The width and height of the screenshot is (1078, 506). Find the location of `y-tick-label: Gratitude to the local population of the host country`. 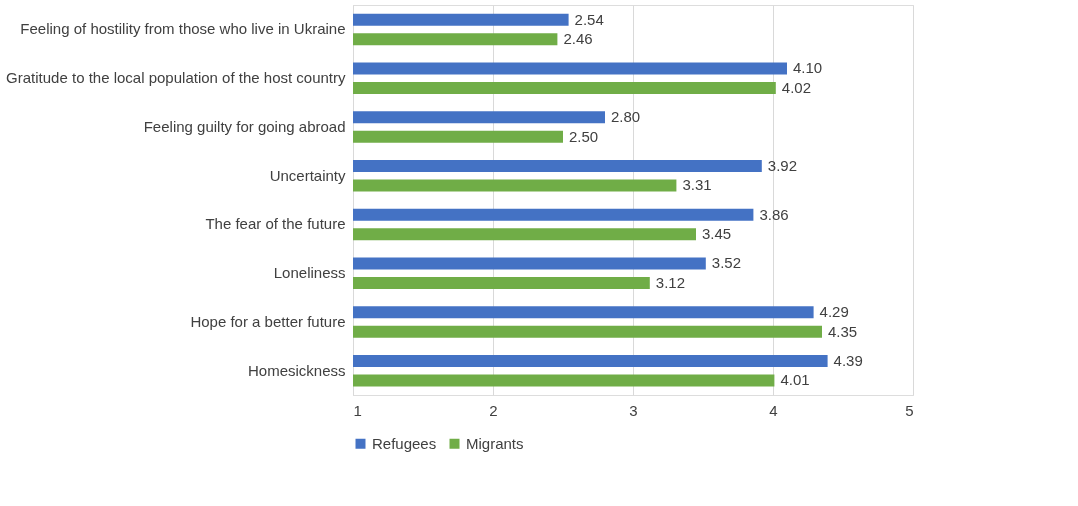

y-tick-label: Gratitude to the local population of the host country is located at coordinates (176, 78).